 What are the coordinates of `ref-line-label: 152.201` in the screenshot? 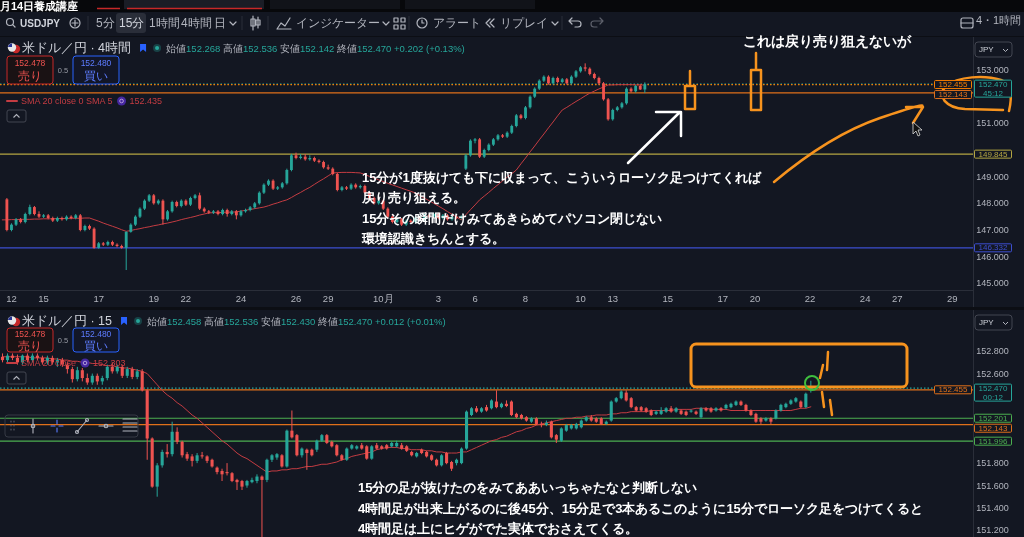 It's located at (993, 418).